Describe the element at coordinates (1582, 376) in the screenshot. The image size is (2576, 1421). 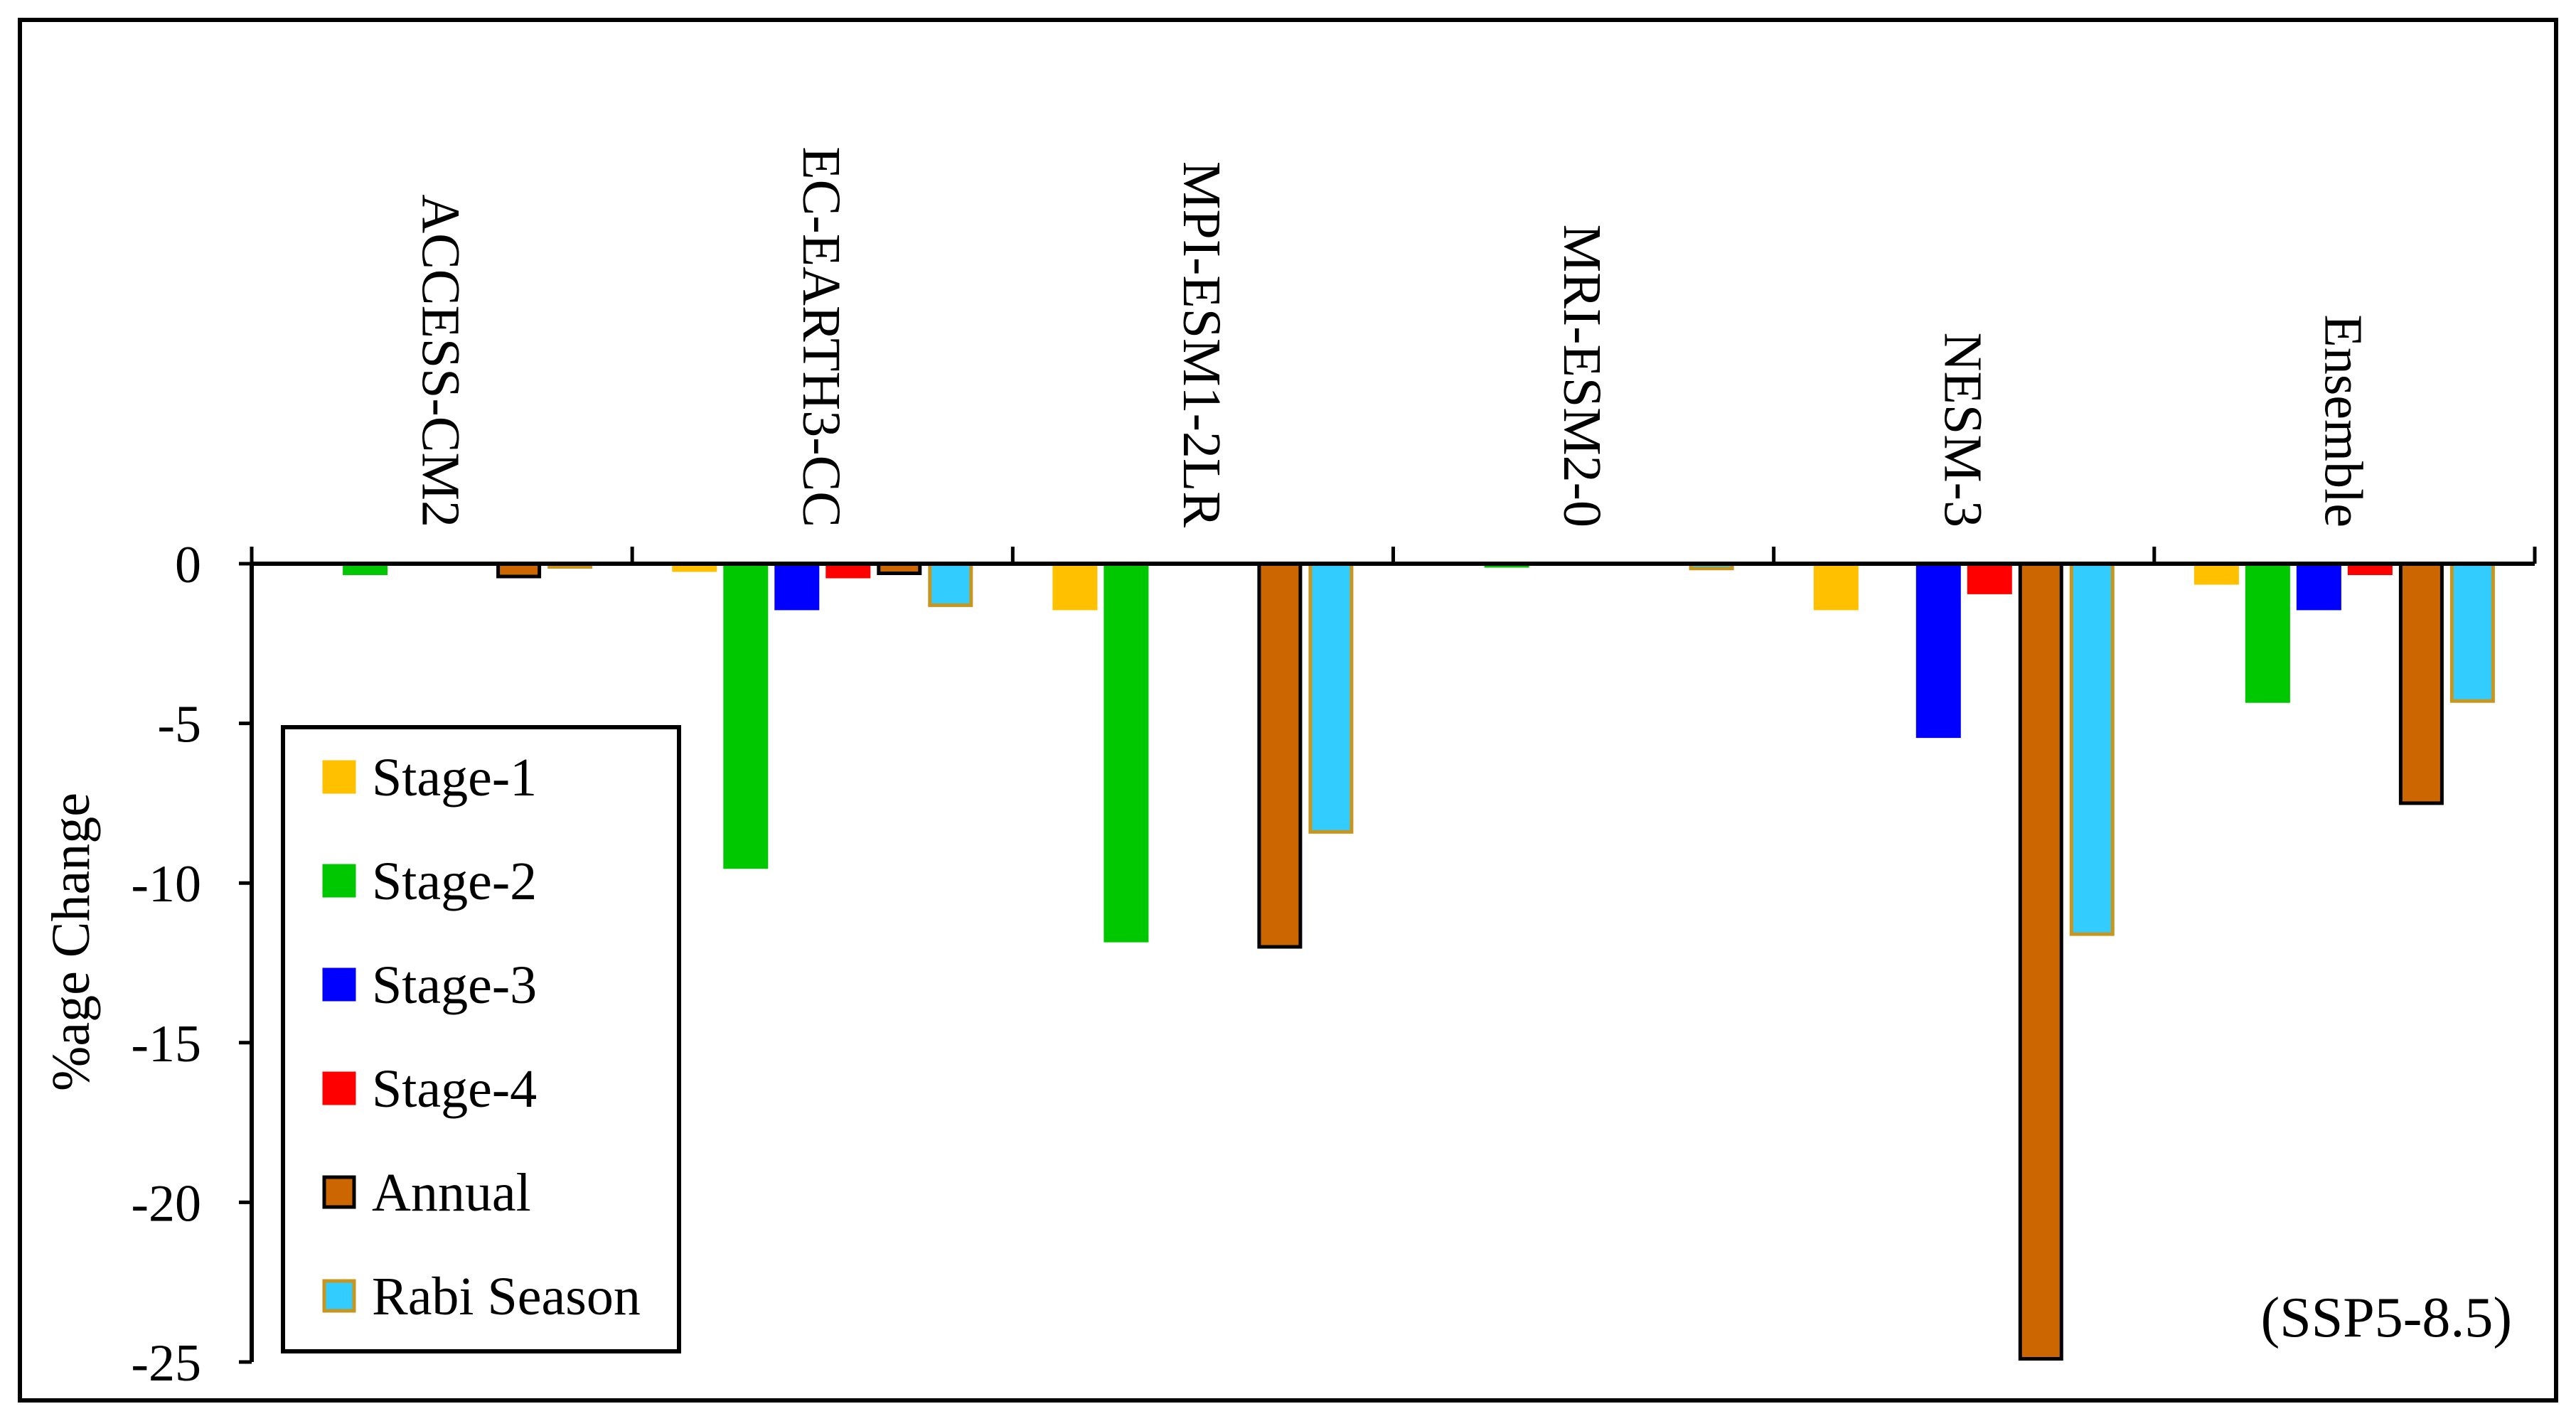
I see `x-category-label-mri-esm2-0: MRI-ESM2-0` at that location.